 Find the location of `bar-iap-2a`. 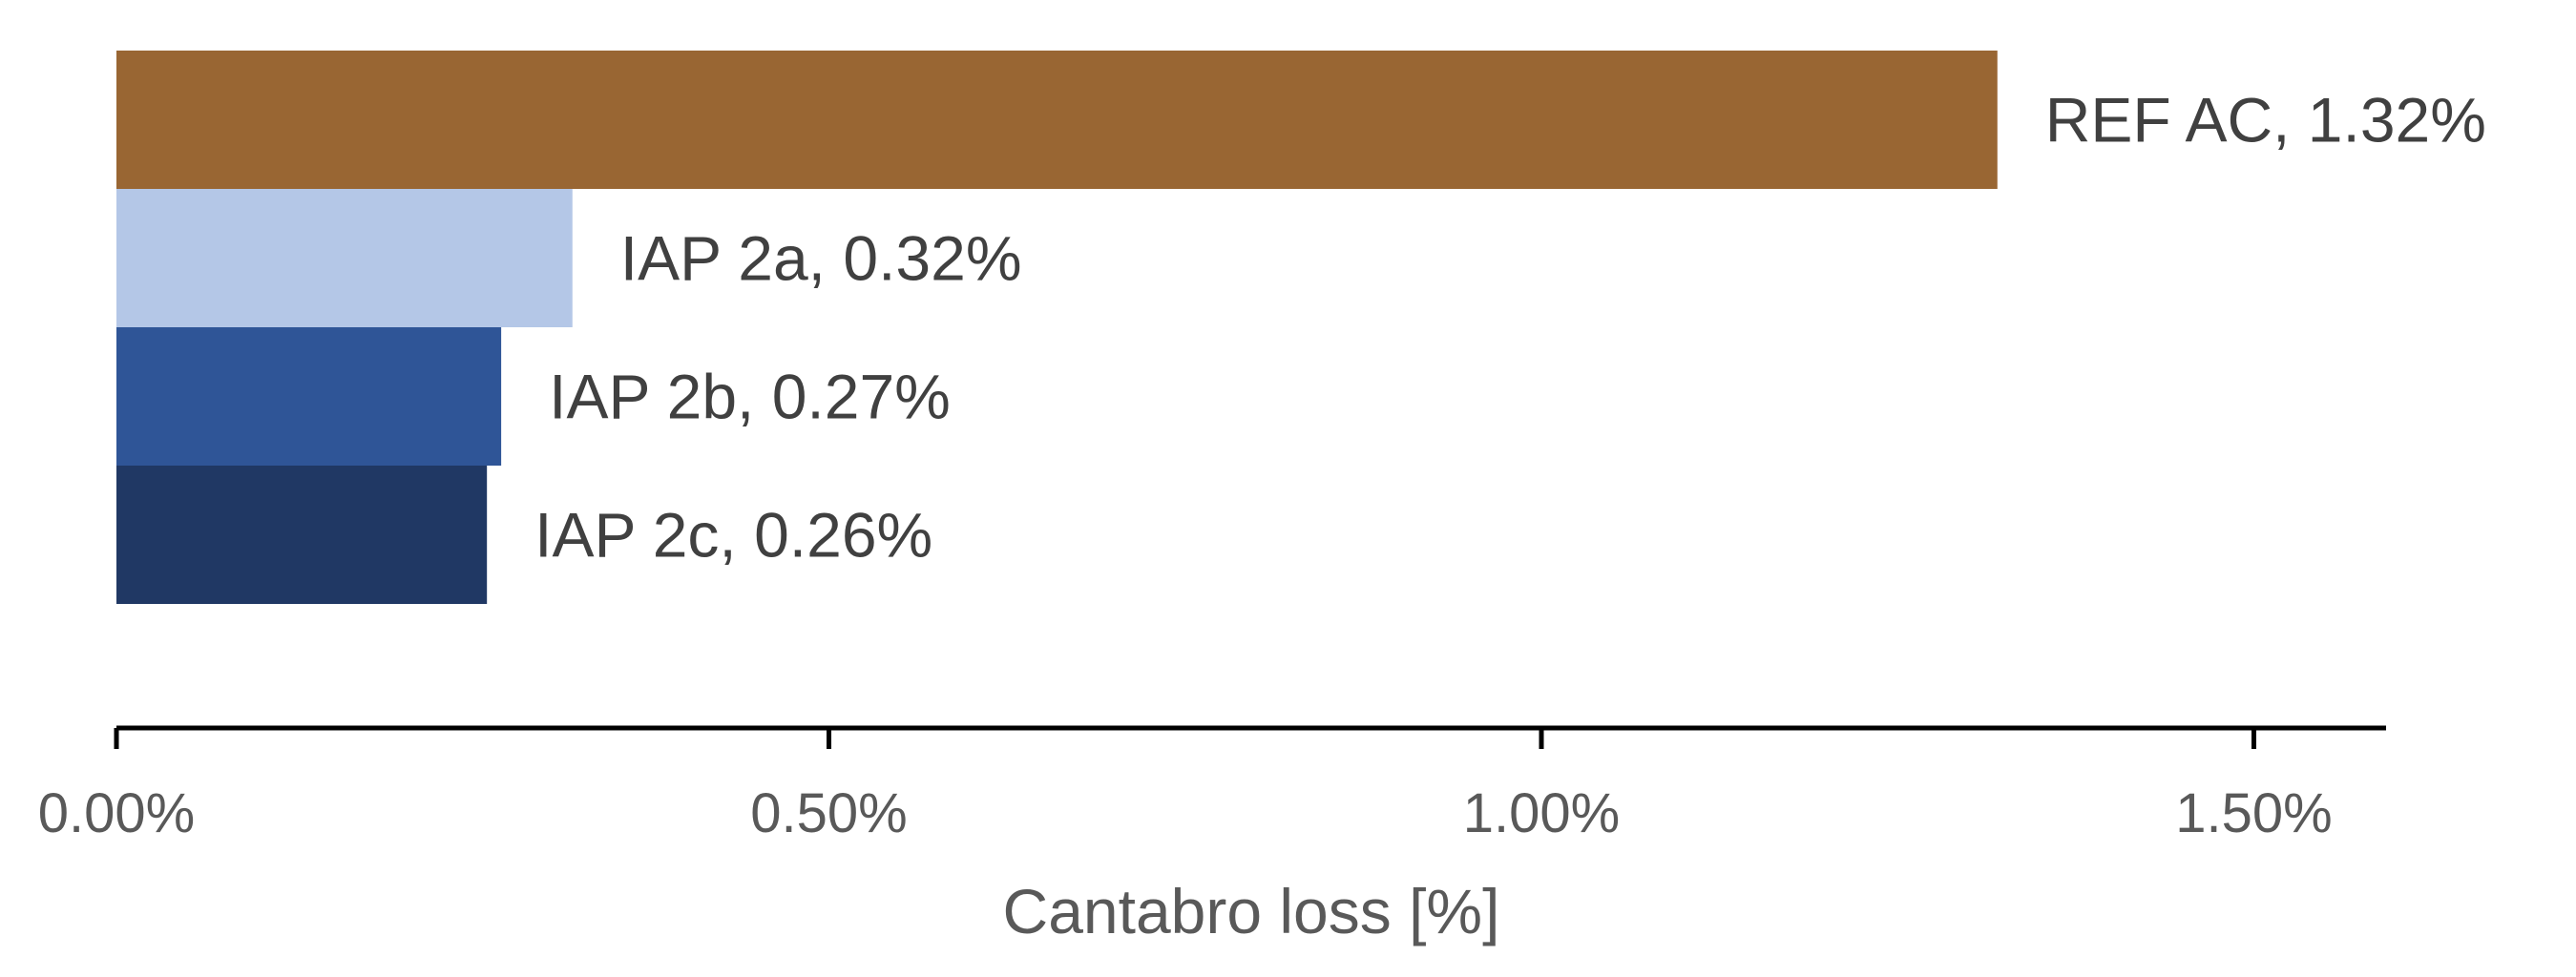

bar-iap-2a is located at coordinates (344, 258).